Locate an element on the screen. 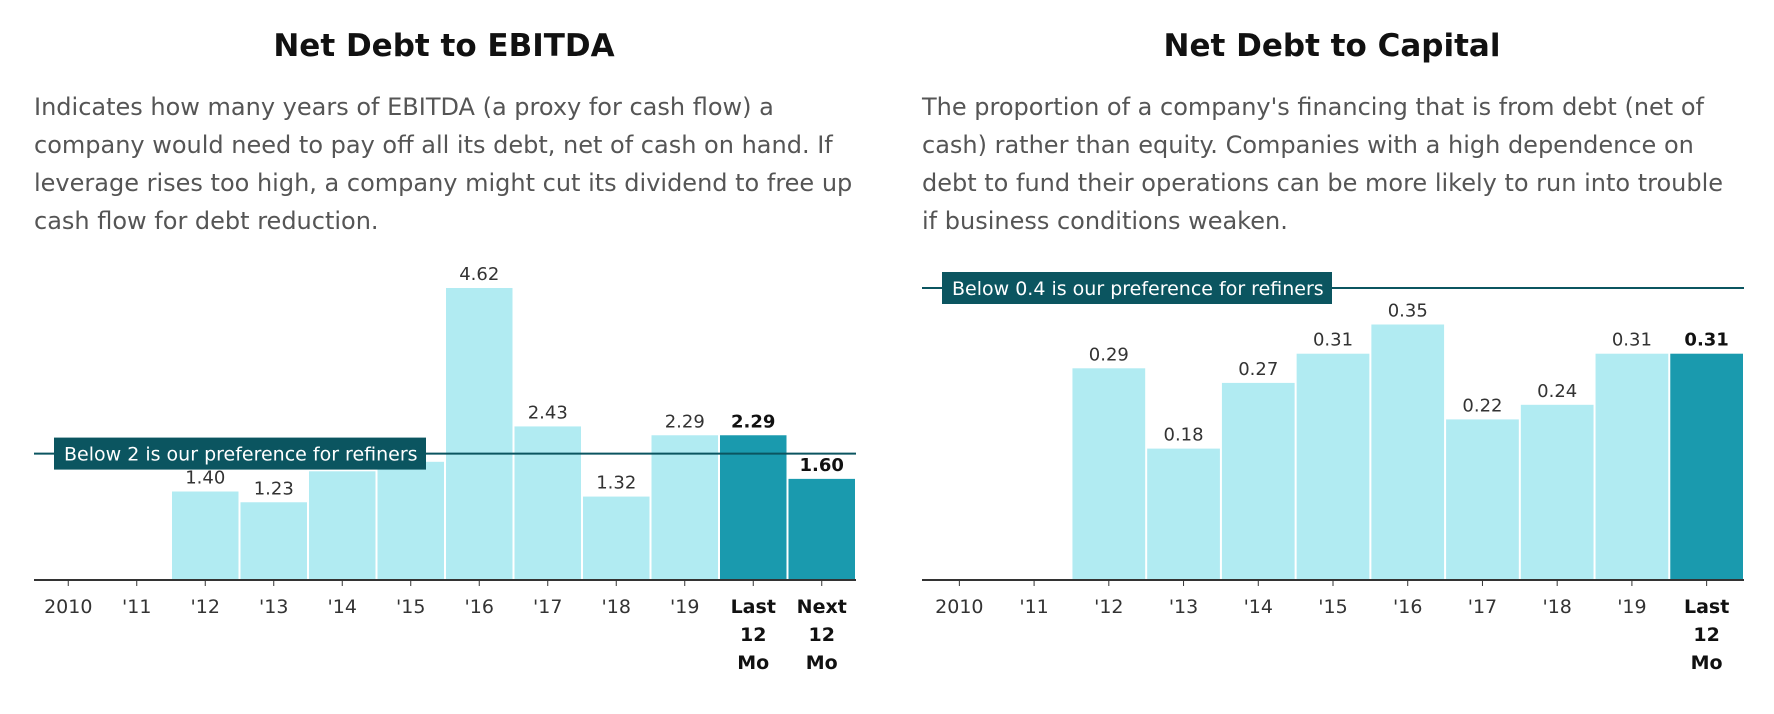 The image size is (1774, 714). data-label-5: 0.31 is located at coordinates (1333, 340).